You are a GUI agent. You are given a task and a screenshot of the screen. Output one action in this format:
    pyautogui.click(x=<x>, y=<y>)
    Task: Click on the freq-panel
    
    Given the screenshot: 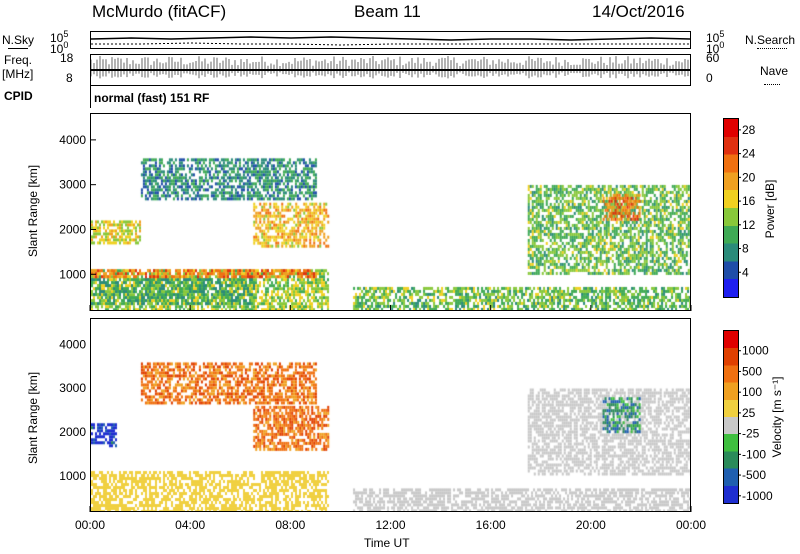 What is the action you would take?
    pyautogui.click(x=390, y=70)
    